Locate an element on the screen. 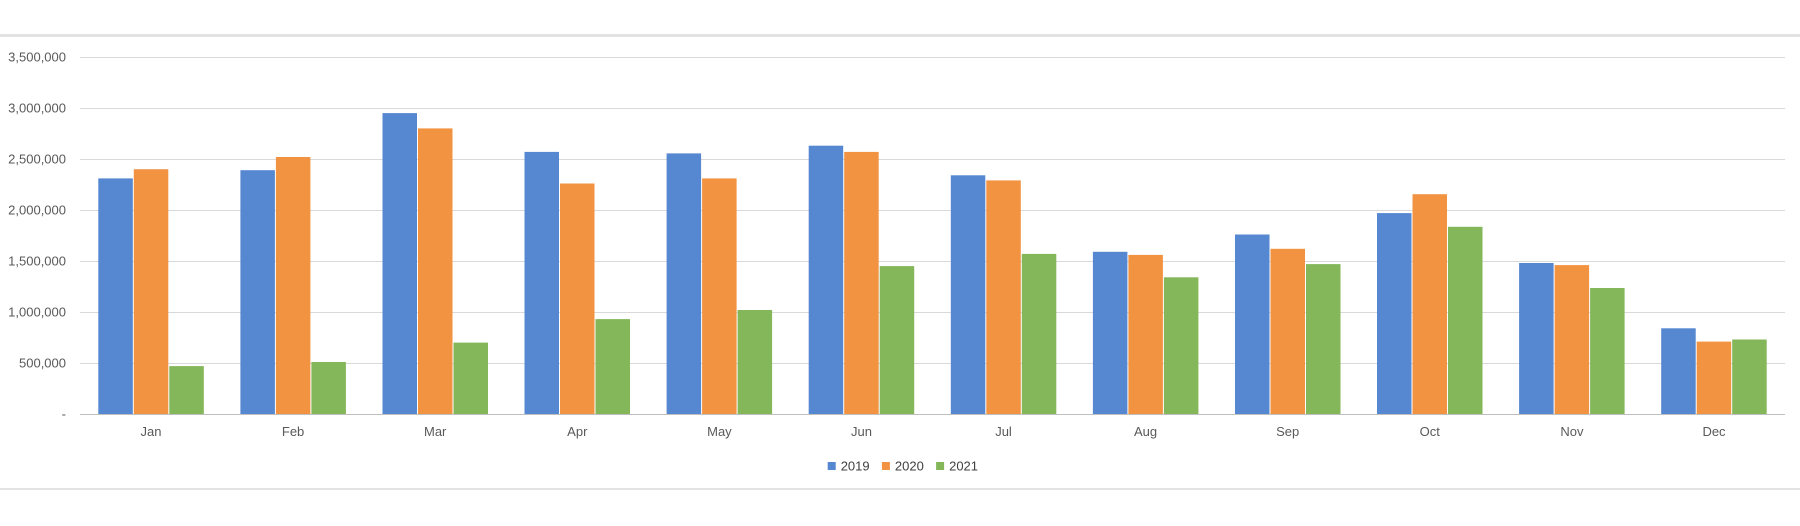  y-tick-label: 500,000 is located at coordinates (42, 363).